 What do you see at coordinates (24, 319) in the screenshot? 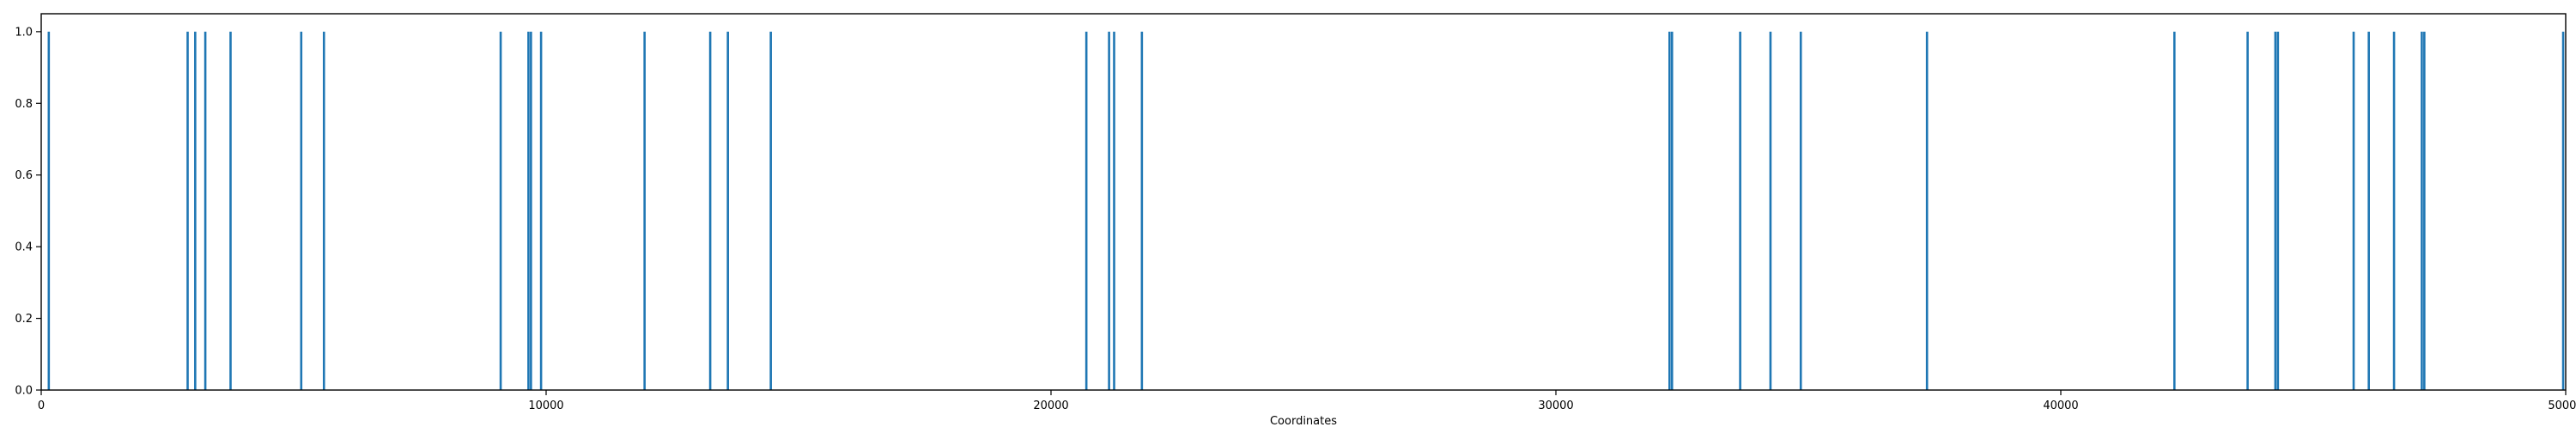
I see `y-tick-label: 0.2` at bounding box center [24, 319].